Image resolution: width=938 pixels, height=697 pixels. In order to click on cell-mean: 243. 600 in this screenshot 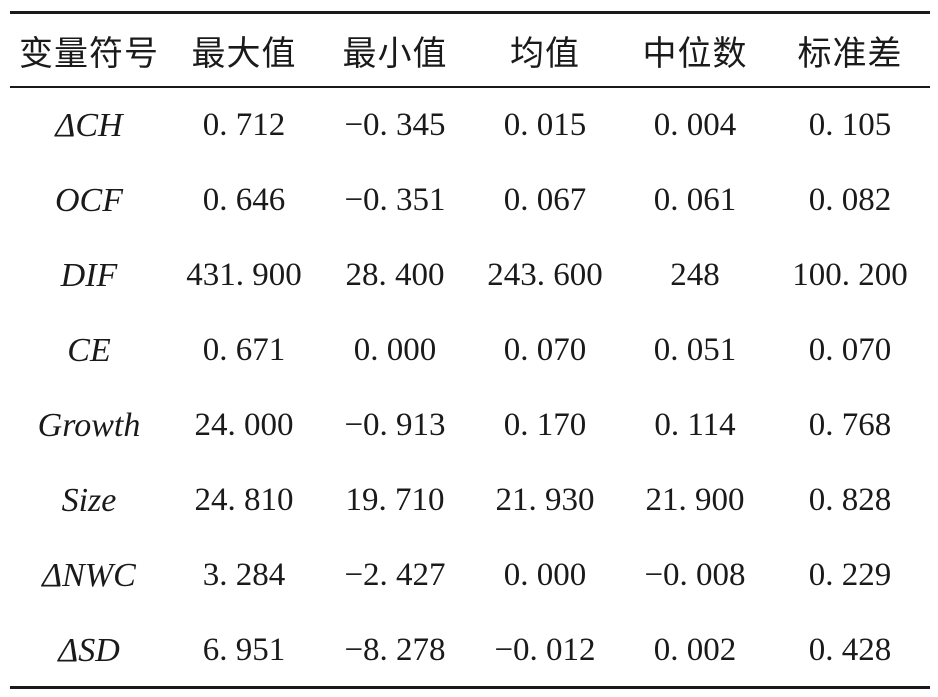, I will do `click(545, 275)`.